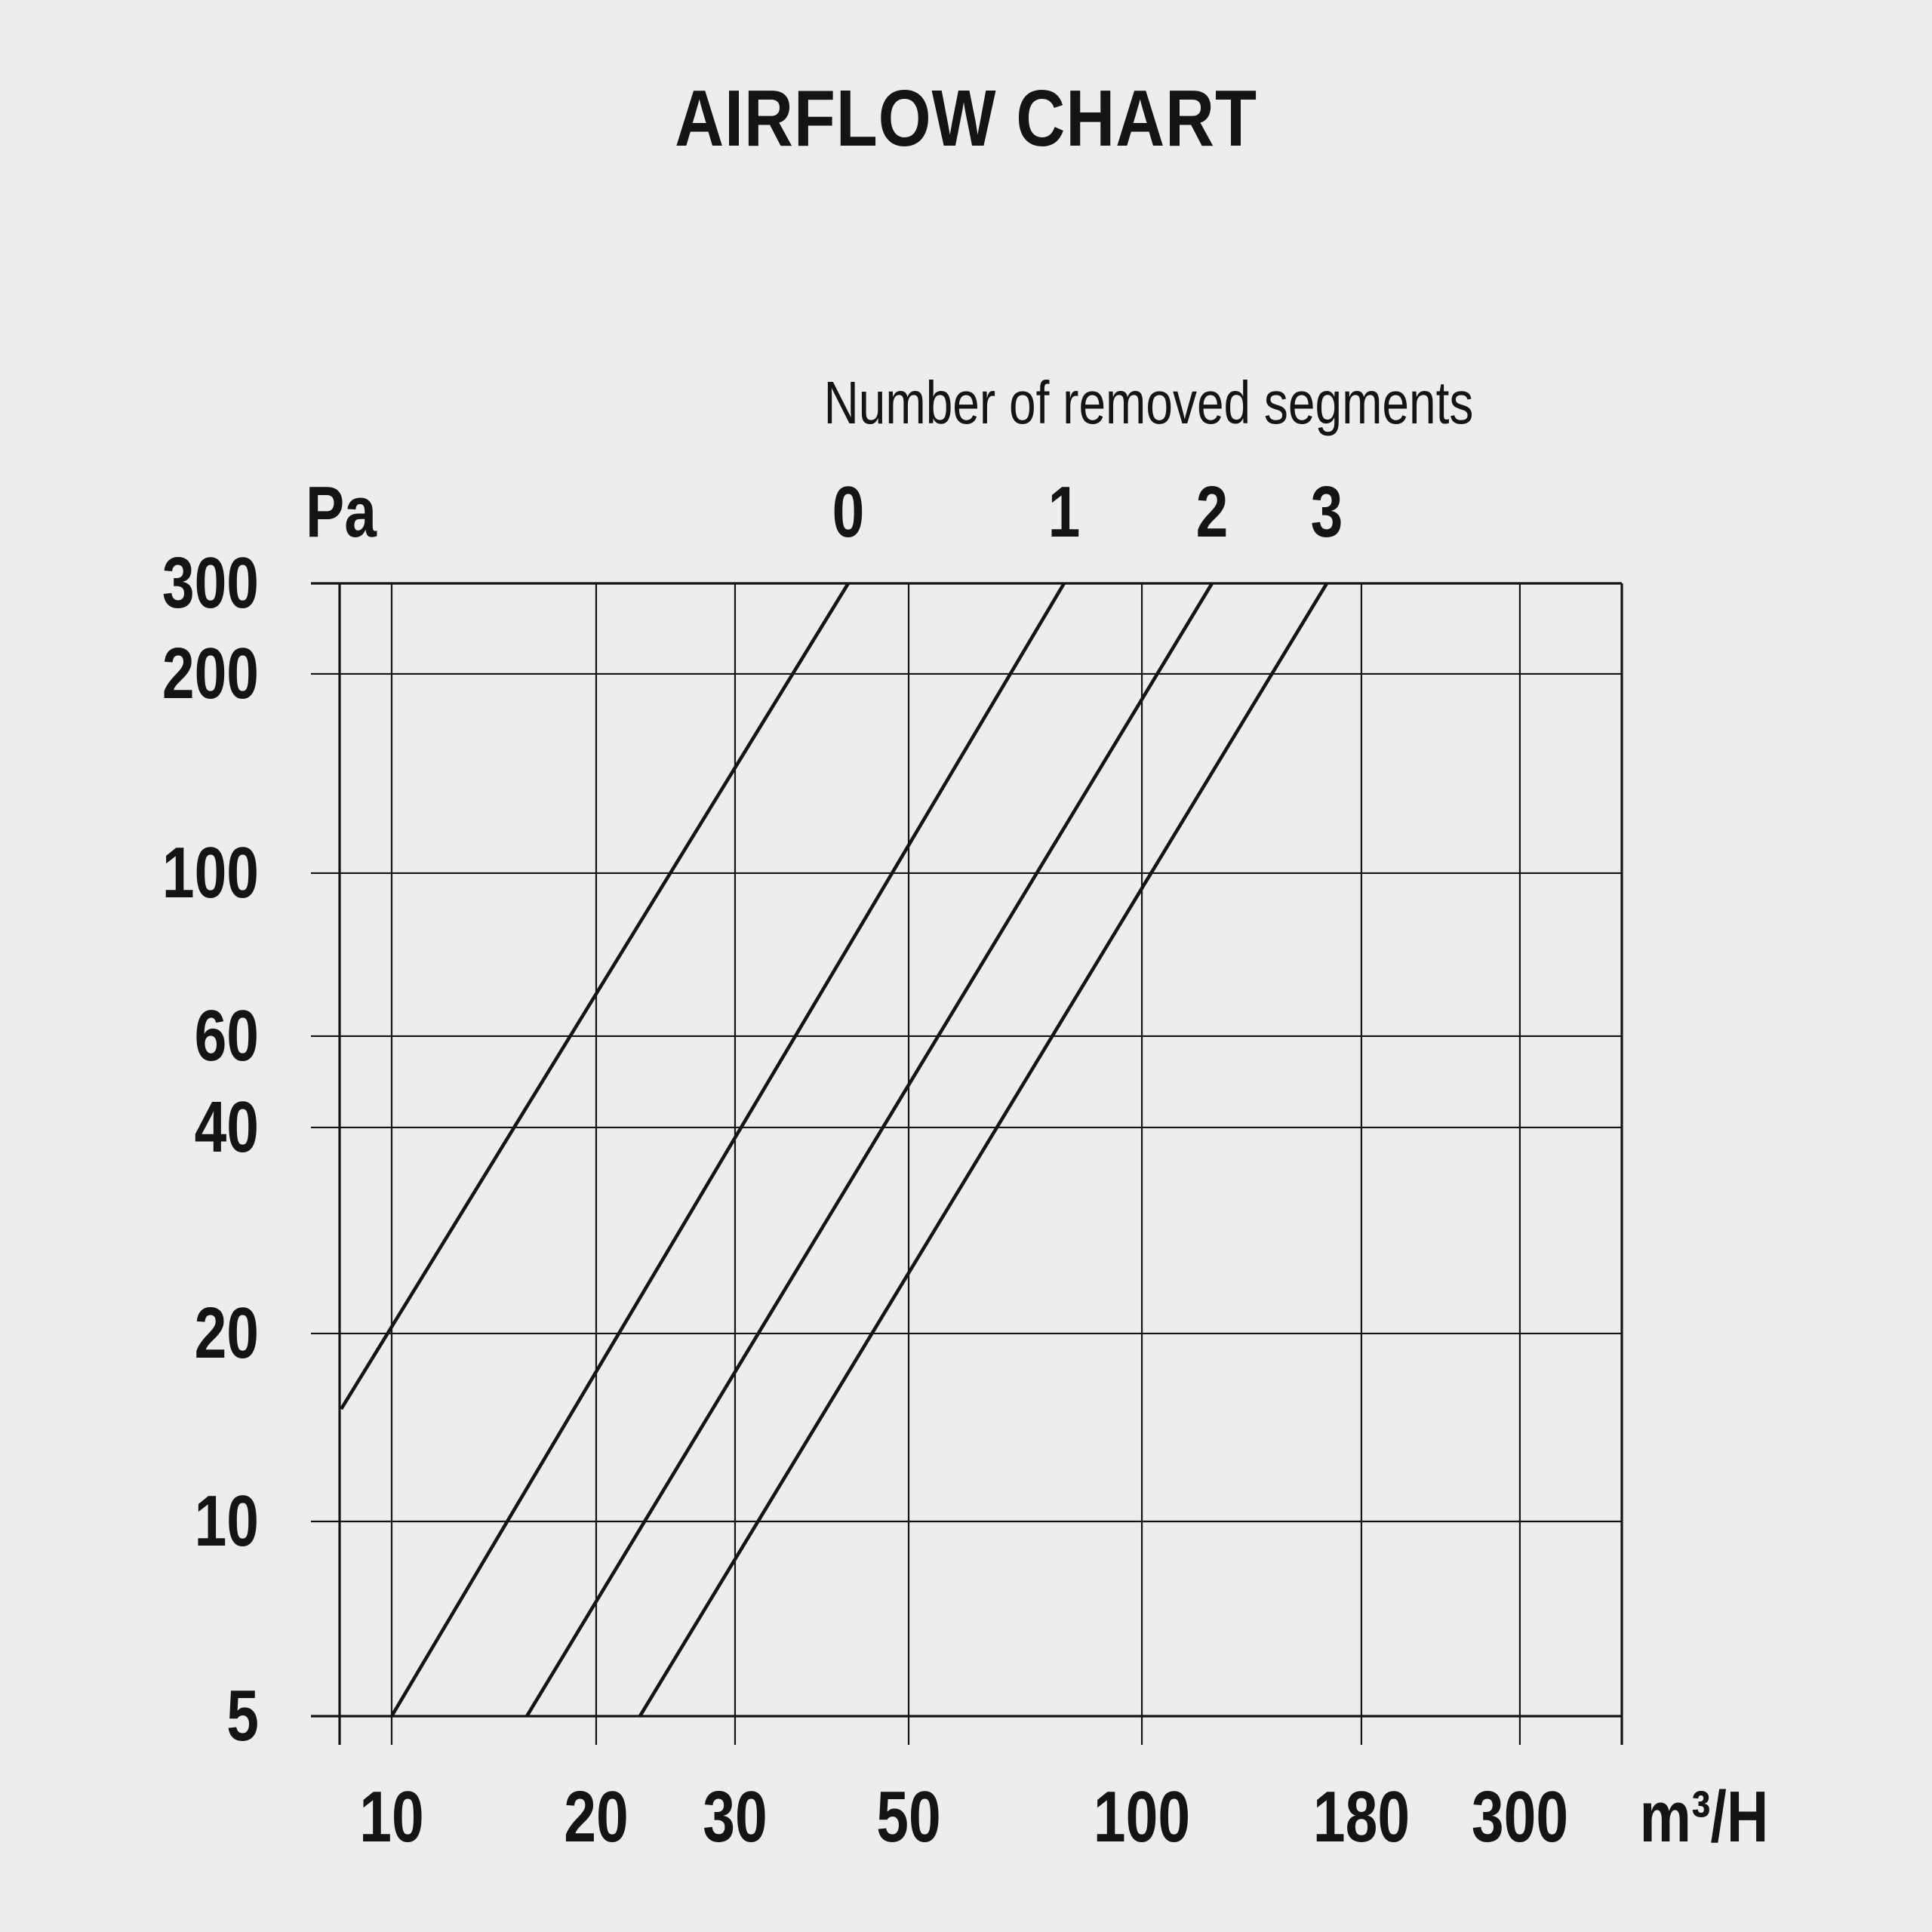 This screenshot has width=1932, height=1932. What do you see at coordinates (596, 1817) in the screenshot?
I see `x-tick-label-20: 20` at bounding box center [596, 1817].